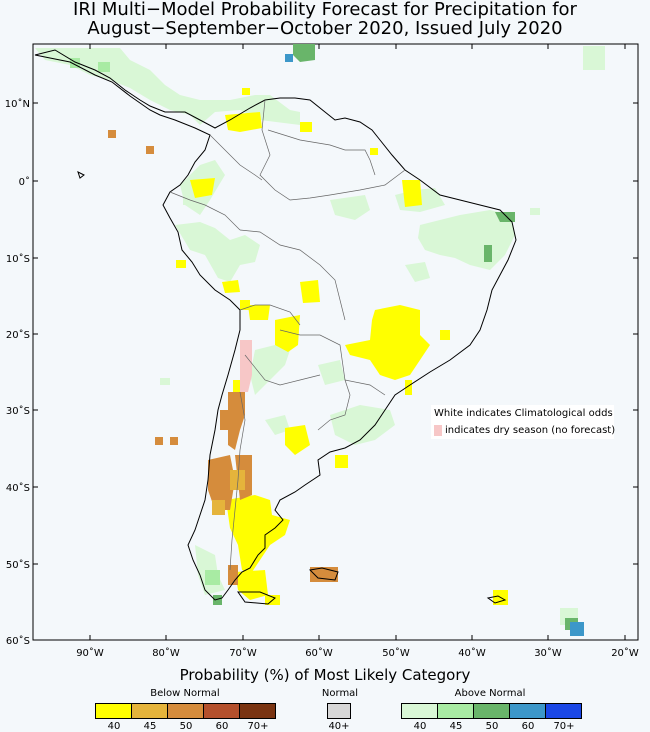 The width and height of the screenshot is (650, 732). What do you see at coordinates (420, 726) in the screenshot?
I see `above-normal-tick-40: 40` at bounding box center [420, 726].